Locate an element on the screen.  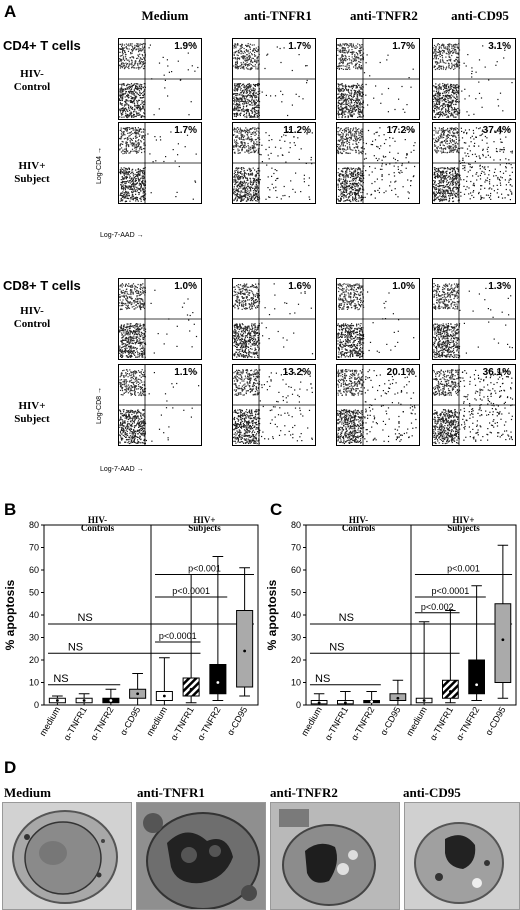
group-label-bottom: Subjects is located at coordinates (463, 528).